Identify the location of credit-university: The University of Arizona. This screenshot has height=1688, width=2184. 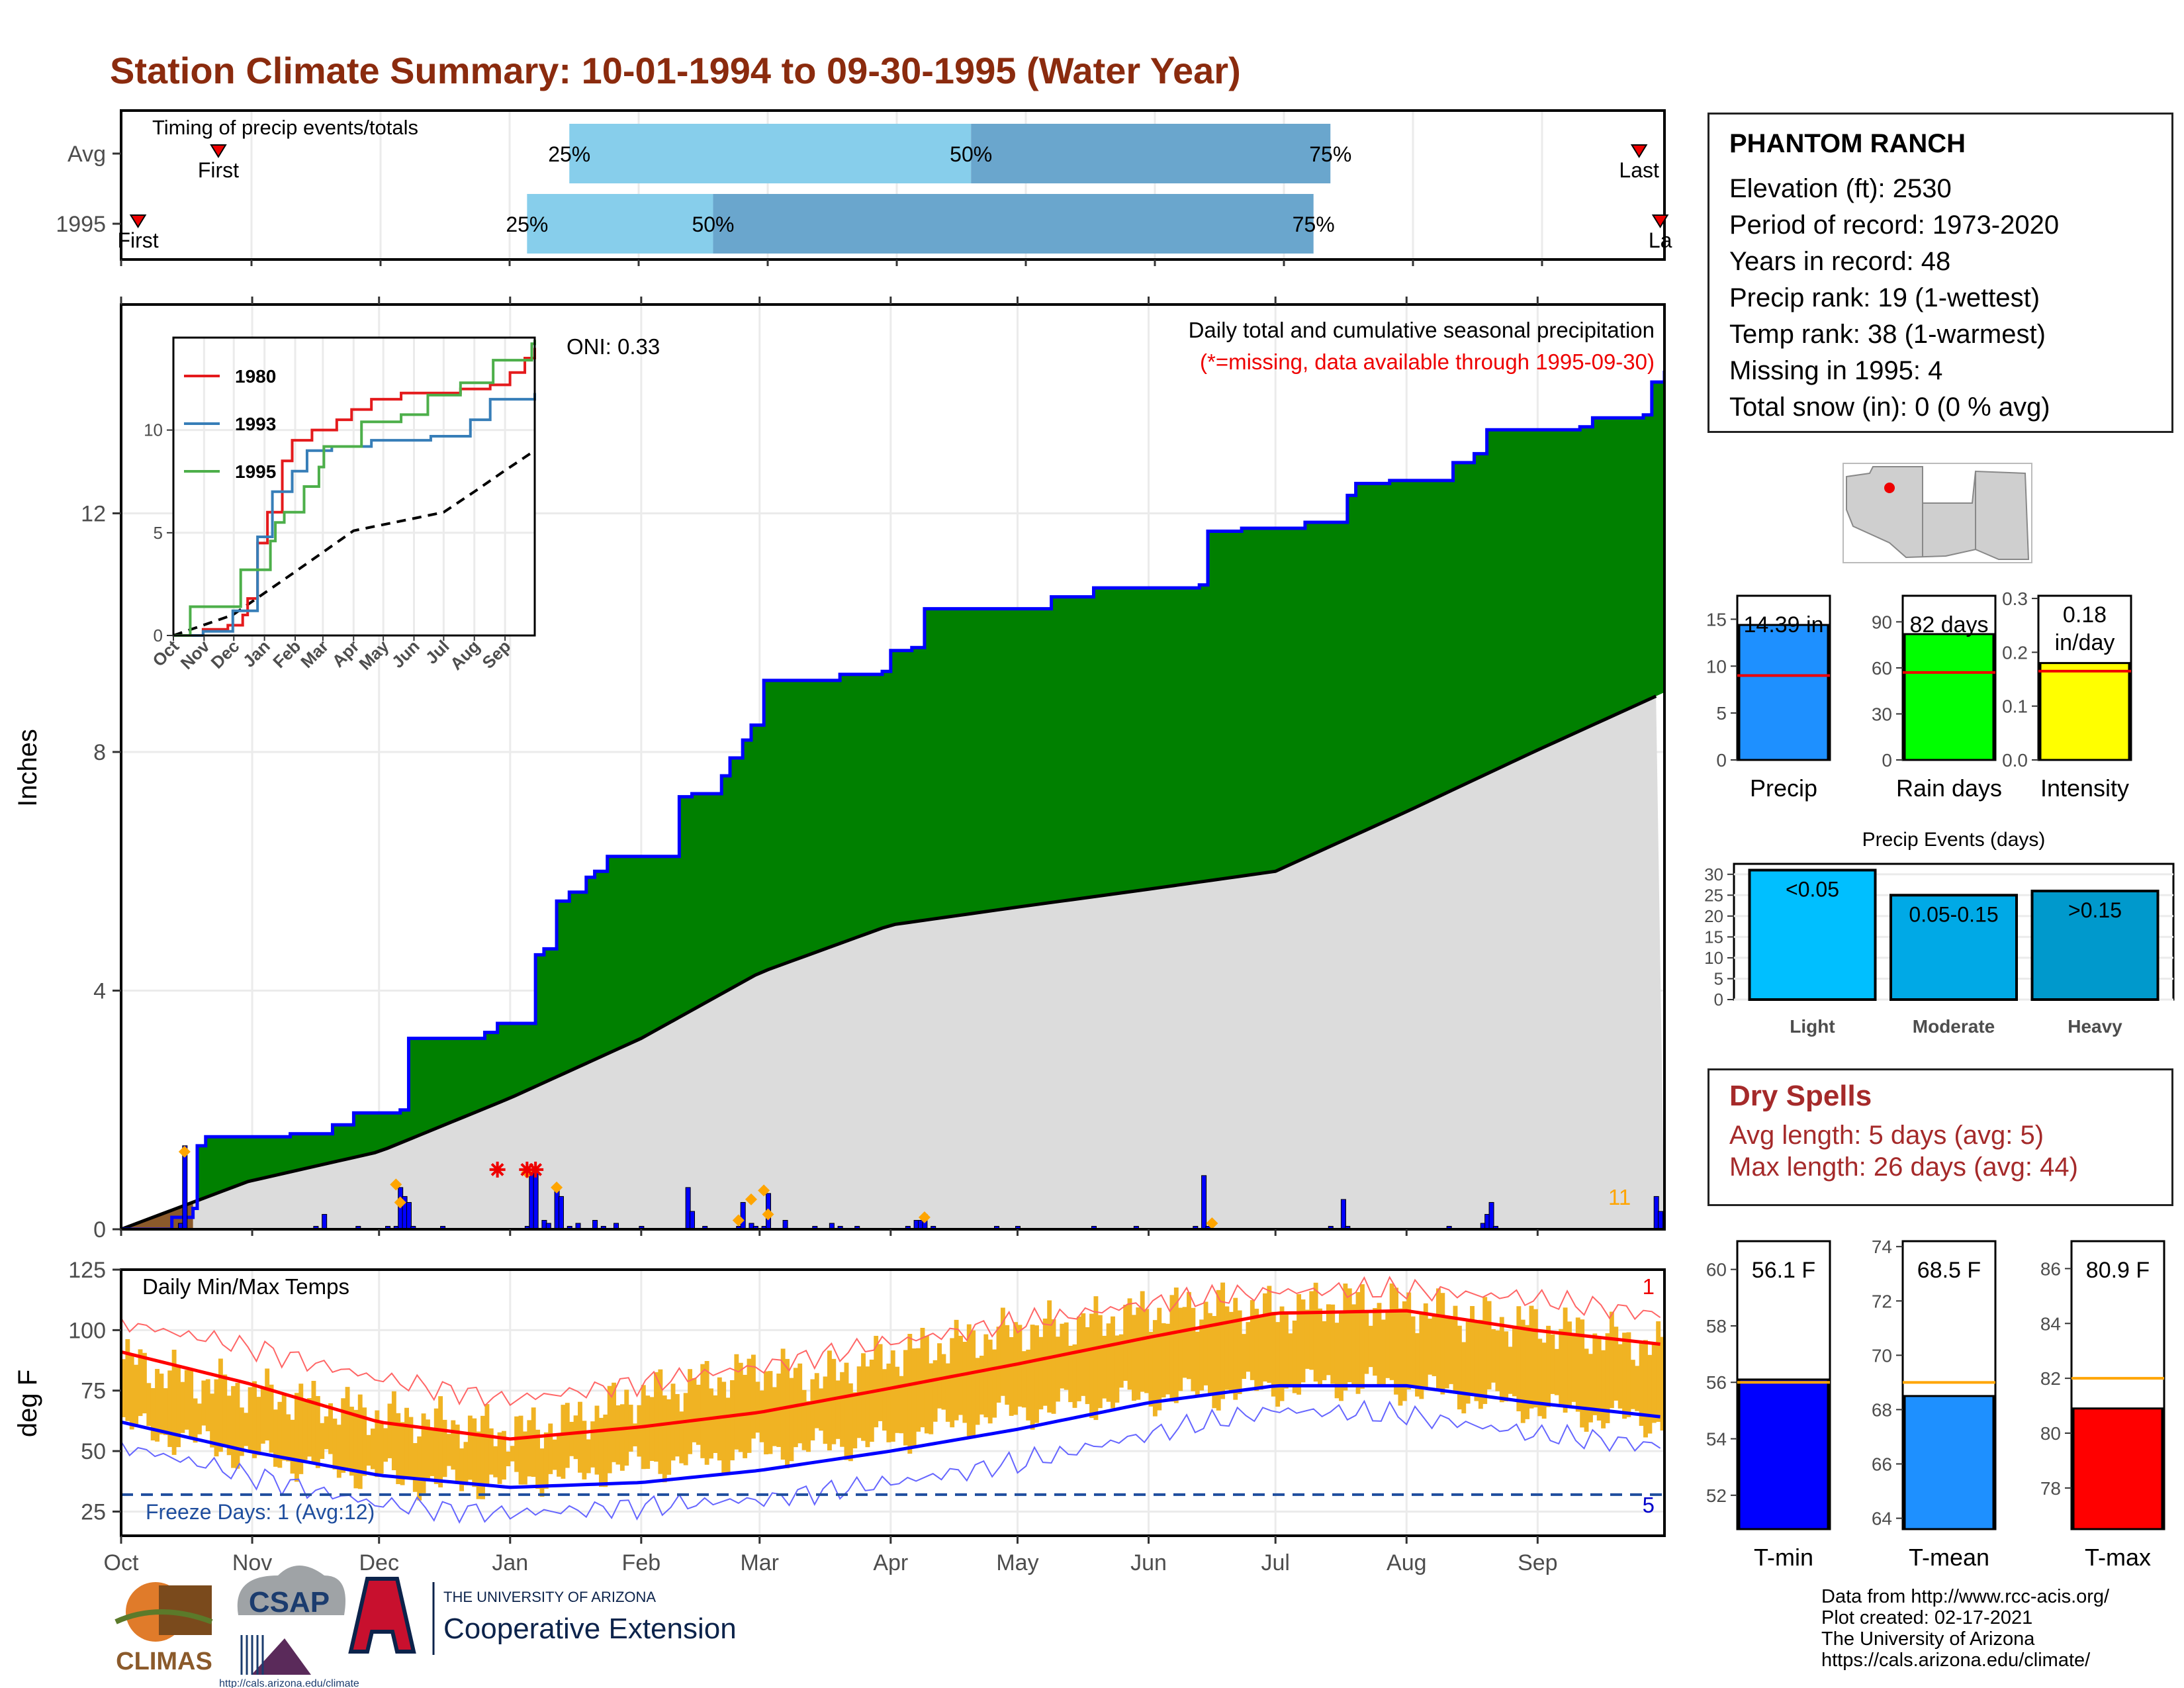
(1928, 1639).